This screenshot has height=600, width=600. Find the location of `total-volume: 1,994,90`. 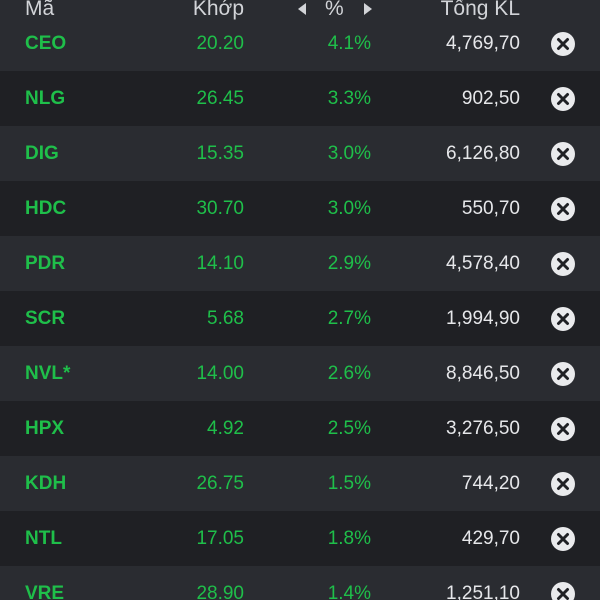

total-volume: 1,994,90 is located at coordinates (483, 318).